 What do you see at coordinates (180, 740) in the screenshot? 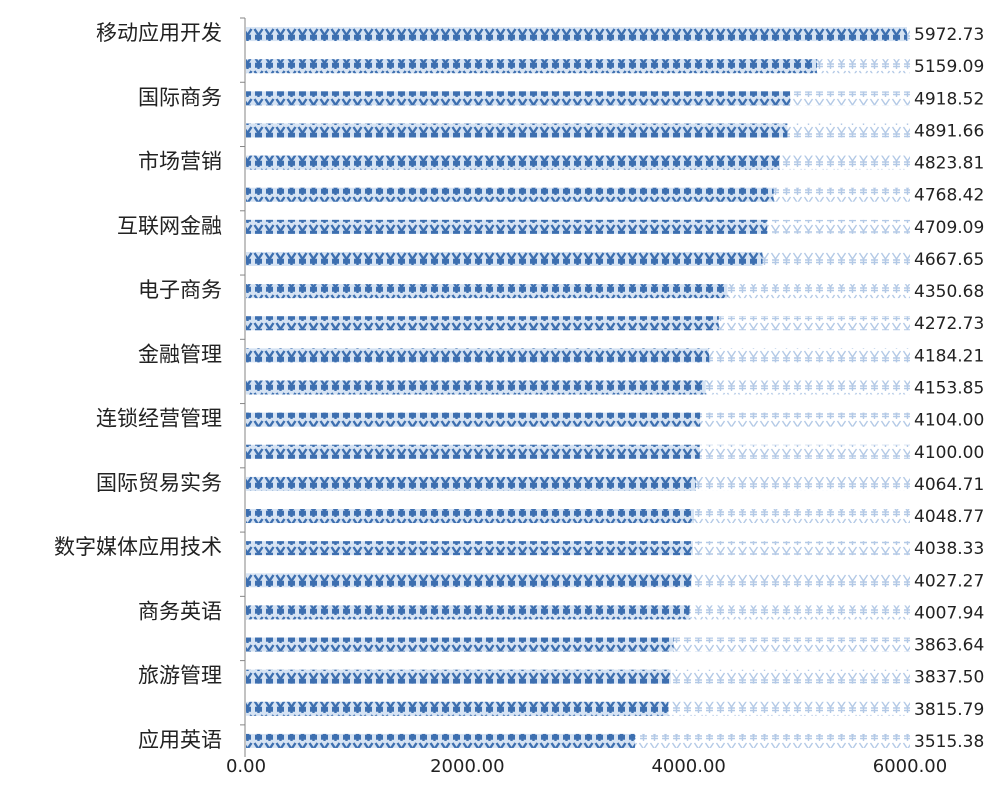
I see `y-tick-label: 应用英语` at bounding box center [180, 740].